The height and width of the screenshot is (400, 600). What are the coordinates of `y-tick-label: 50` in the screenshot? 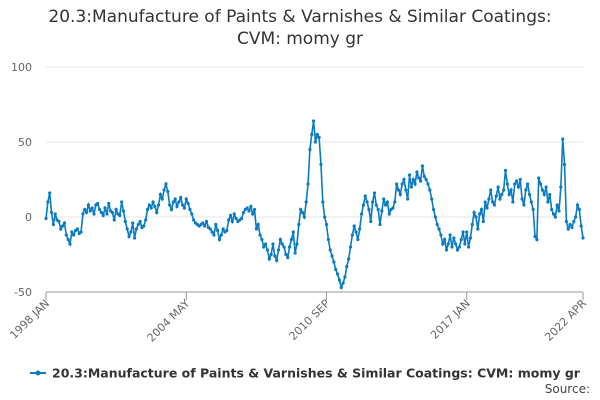 It's located at (25, 142).